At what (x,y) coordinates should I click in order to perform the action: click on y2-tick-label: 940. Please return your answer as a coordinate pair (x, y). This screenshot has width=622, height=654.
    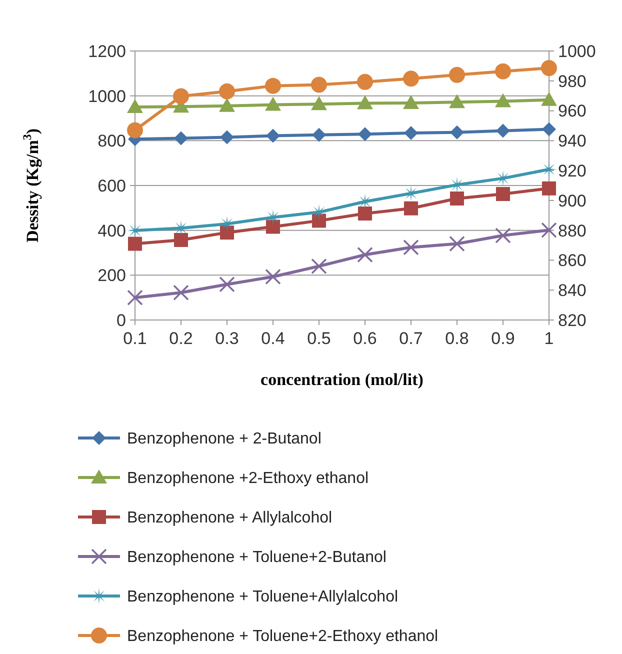
    Looking at the image, I should click on (572, 141).